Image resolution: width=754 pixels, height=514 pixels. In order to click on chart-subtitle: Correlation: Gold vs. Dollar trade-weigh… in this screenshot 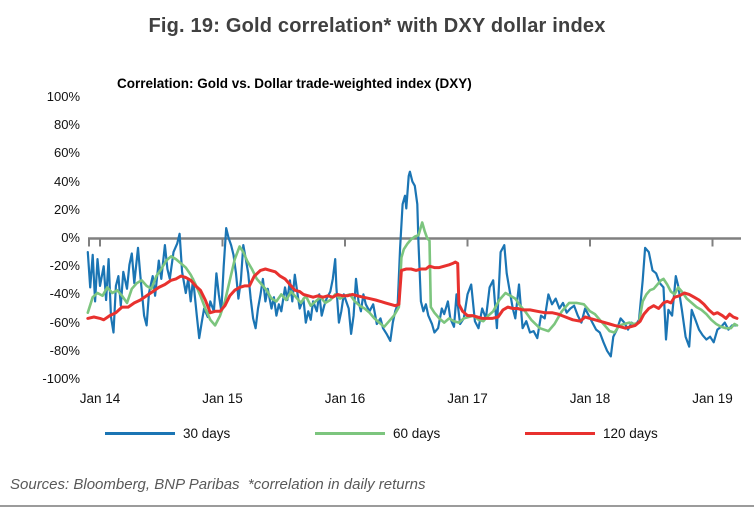, I will do `click(294, 83)`.